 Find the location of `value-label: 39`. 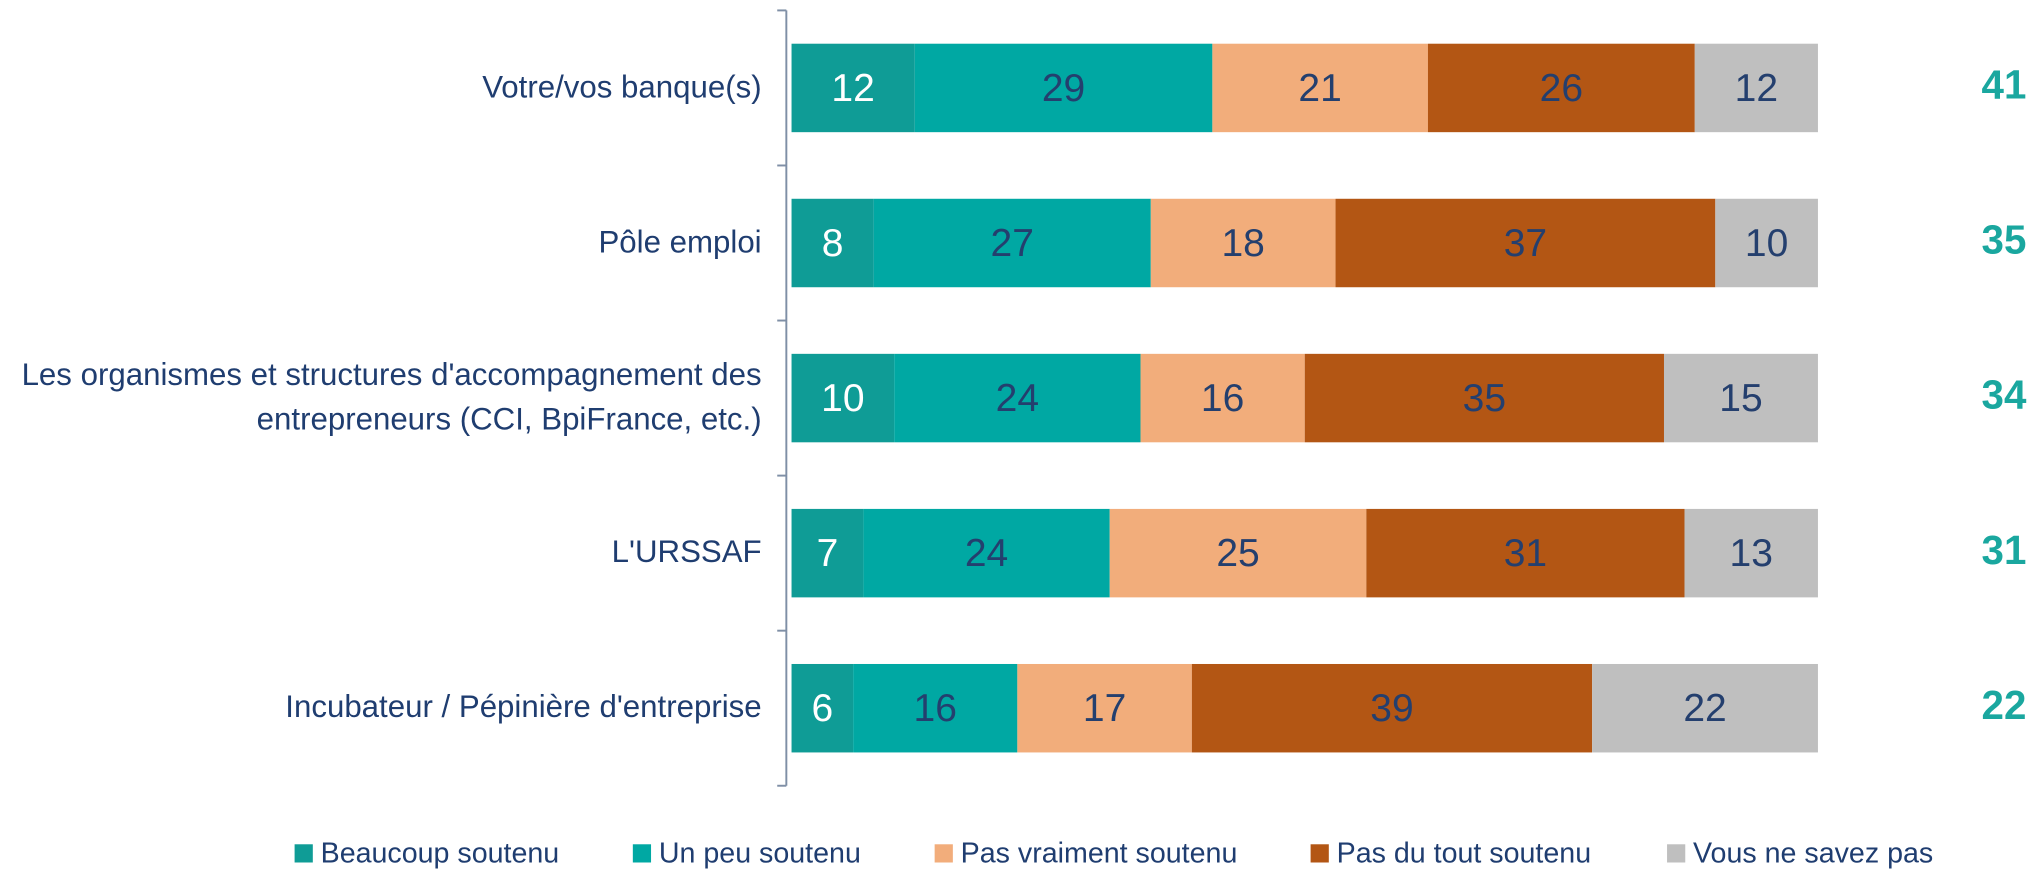

value-label: 39 is located at coordinates (1391, 708).